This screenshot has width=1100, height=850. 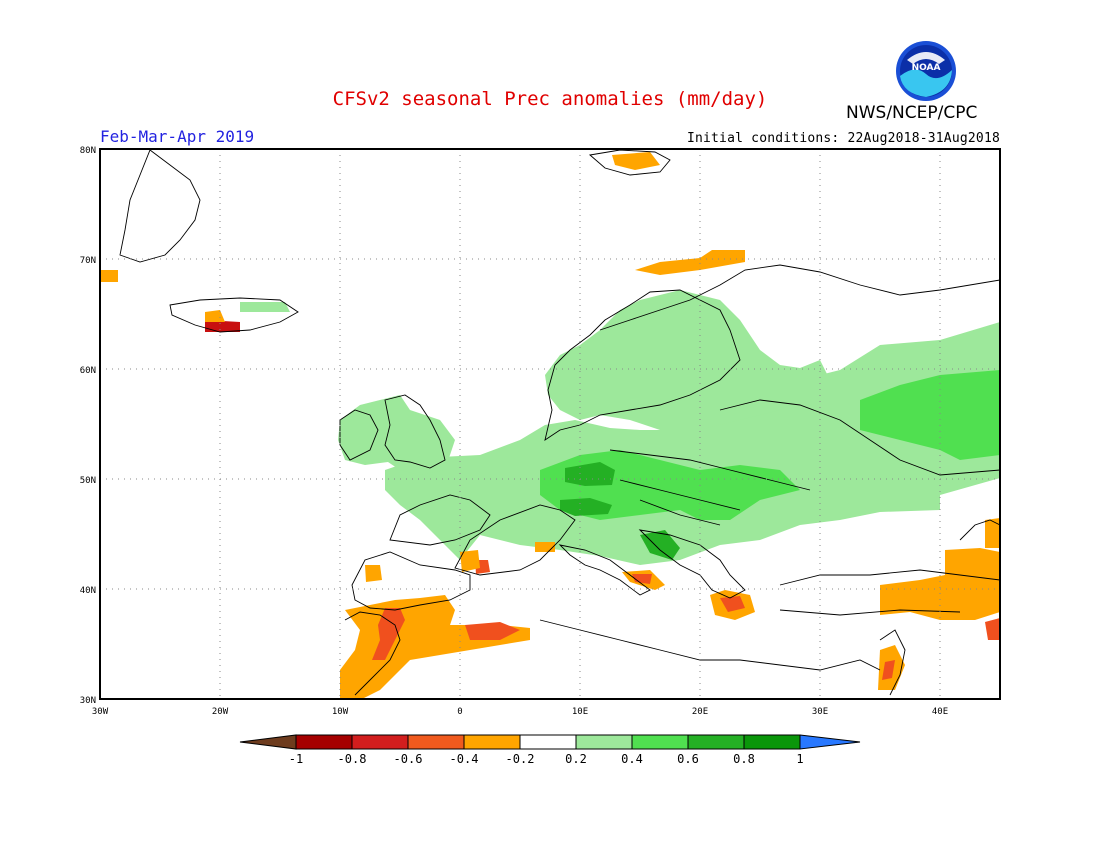 What do you see at coordinates (688, 759) in the screenshot?
I see `colorbar-label: 0.6` at bounding box center [688, 759].